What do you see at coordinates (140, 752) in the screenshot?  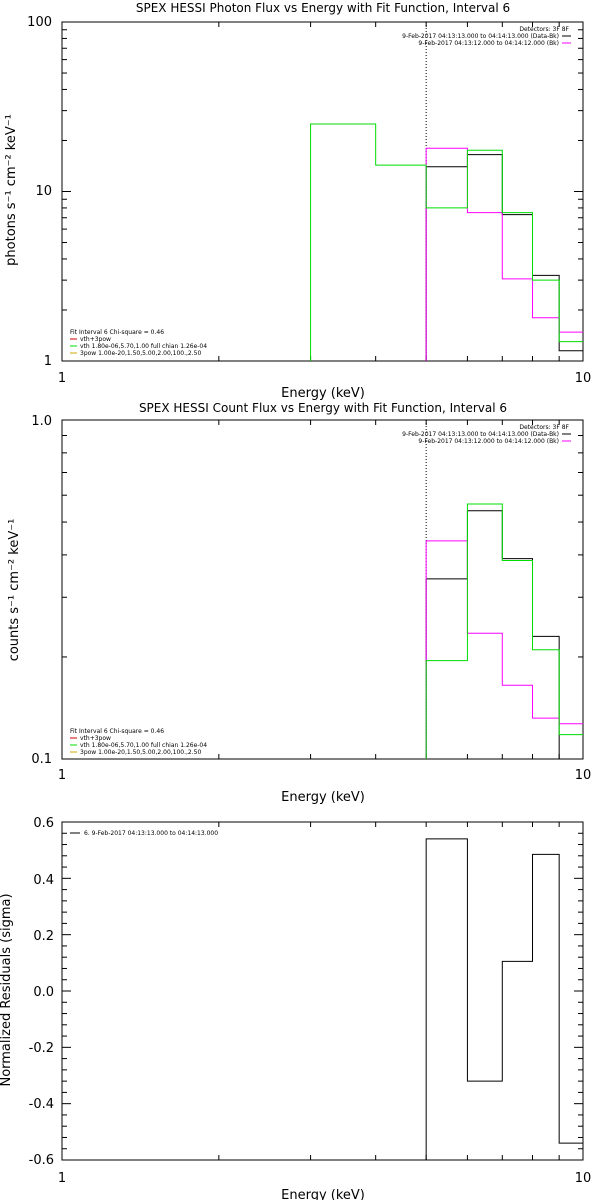 I see `count-flux-legend-3pow: 3pow 1.00e-20,1.50,5.00,2.00,100.,2.50` at bounding box center [140, 752].